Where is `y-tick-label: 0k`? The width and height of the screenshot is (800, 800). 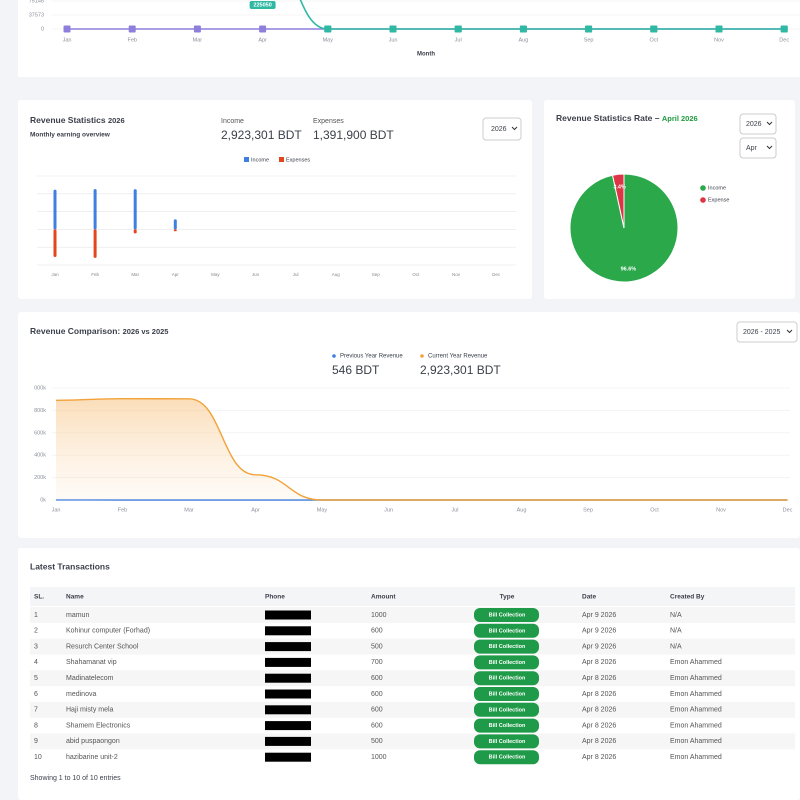
y-tick-label: 0k is located at coordinates (43, 500).